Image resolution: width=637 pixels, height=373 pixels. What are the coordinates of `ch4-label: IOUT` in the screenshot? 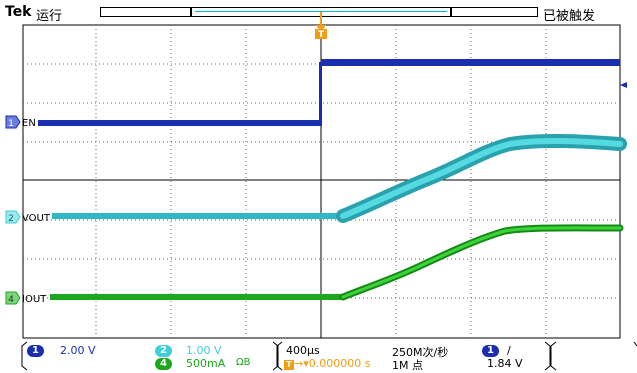 It's located at (34, 299).